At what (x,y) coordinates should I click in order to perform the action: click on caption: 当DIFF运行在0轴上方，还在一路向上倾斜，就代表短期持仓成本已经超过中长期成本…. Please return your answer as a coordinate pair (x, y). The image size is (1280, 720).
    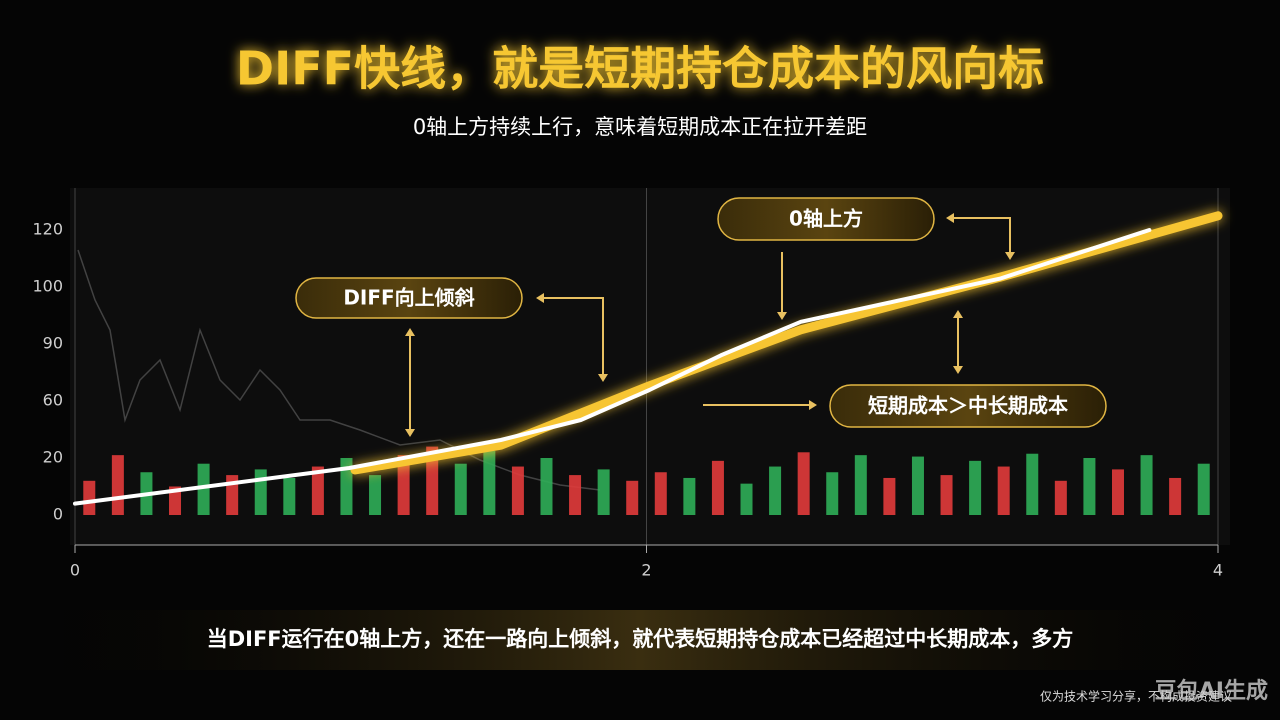
    Looking at the image, I should click on (640, 639).